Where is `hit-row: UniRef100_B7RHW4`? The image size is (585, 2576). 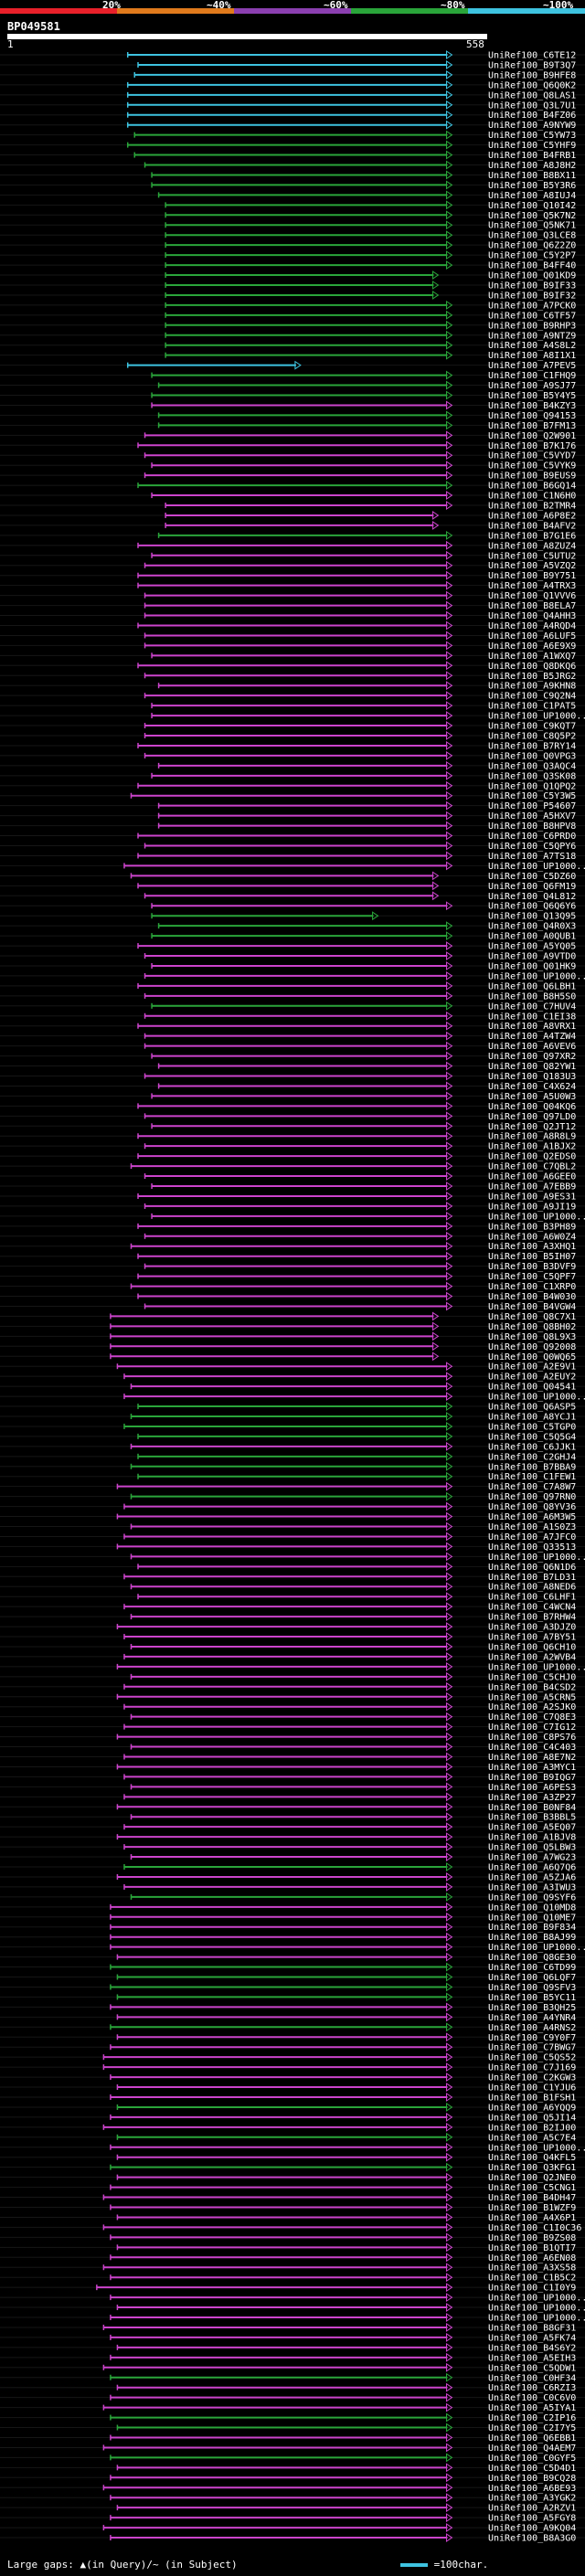
hit-row: UniRef100_B7RHW4 is located at coordinates (293, 1617).